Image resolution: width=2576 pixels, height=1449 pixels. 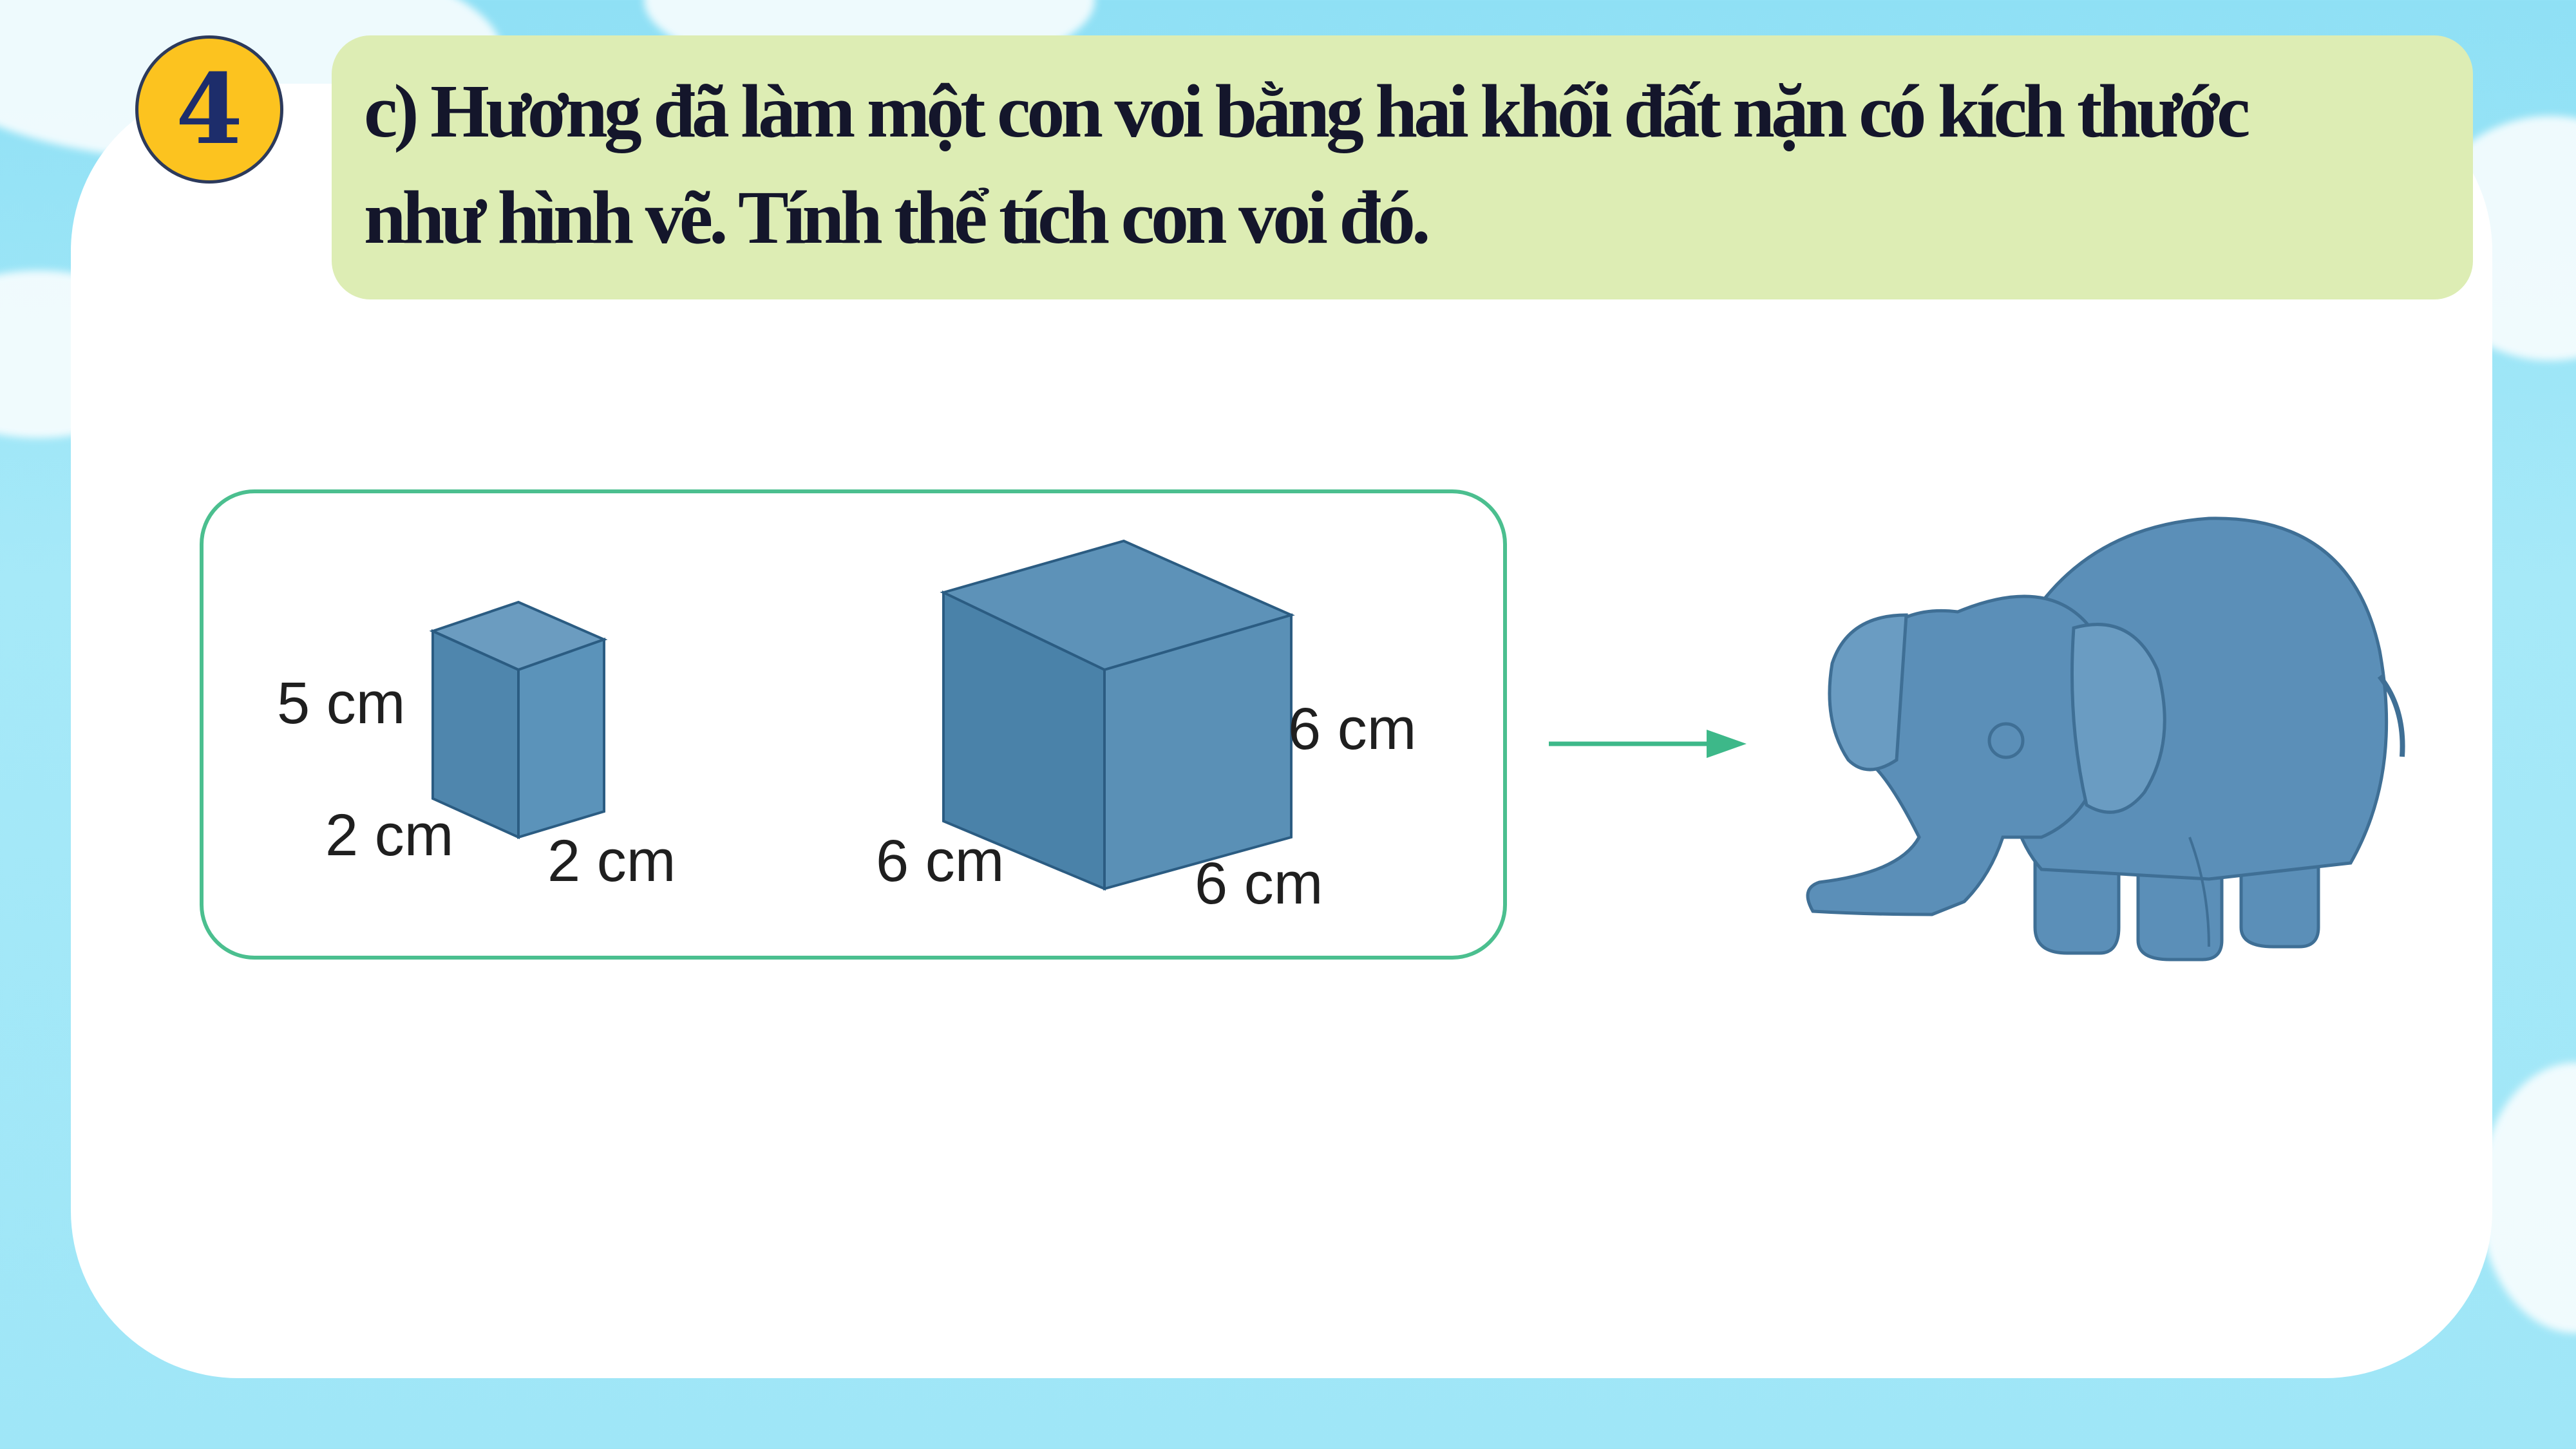 What do you see at coordinates (941, 861) in the screenshot?
I see `cube-front-left-label: 6 cm` at bounding box center [941, 861].